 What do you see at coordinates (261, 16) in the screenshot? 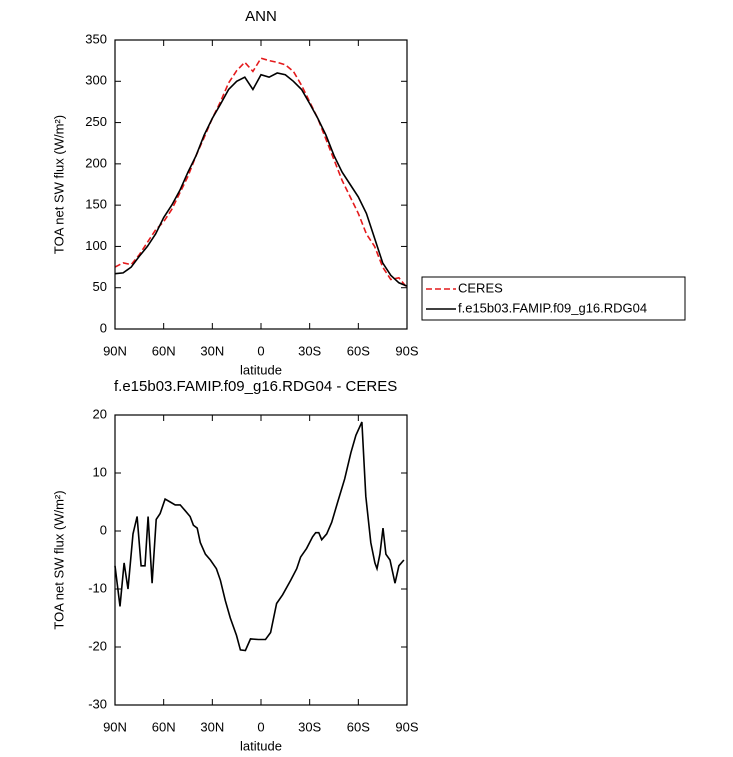
I see `chart-title: ANN` at bounding box center [261, 16].